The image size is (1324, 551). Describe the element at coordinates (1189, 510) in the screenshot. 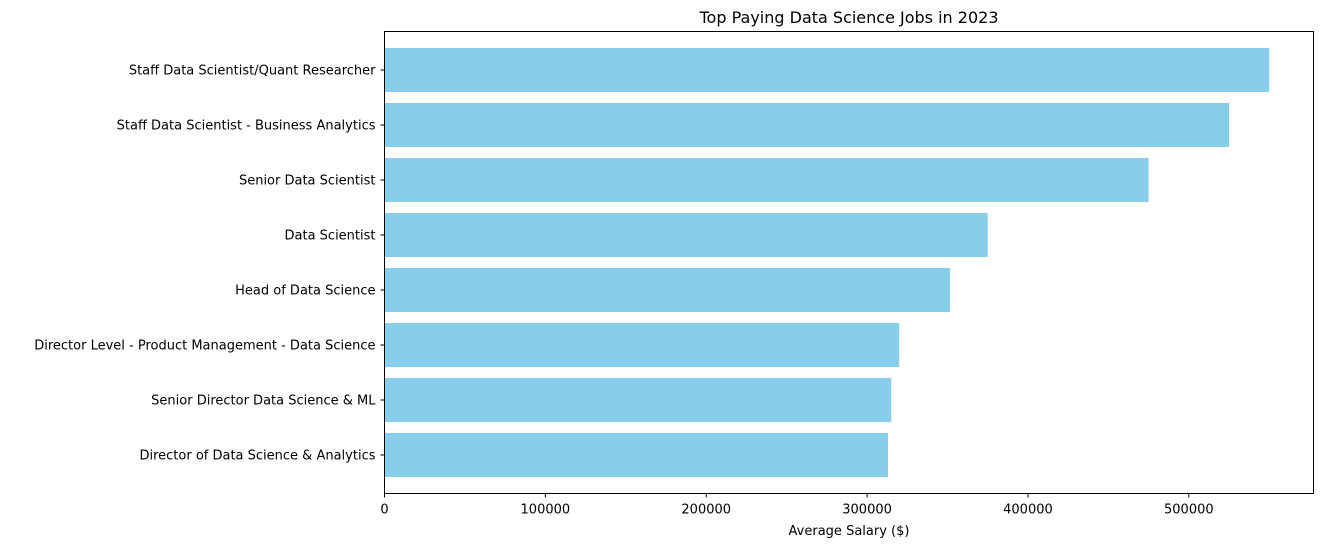

I see `x-tick-label: 500000` at that location.